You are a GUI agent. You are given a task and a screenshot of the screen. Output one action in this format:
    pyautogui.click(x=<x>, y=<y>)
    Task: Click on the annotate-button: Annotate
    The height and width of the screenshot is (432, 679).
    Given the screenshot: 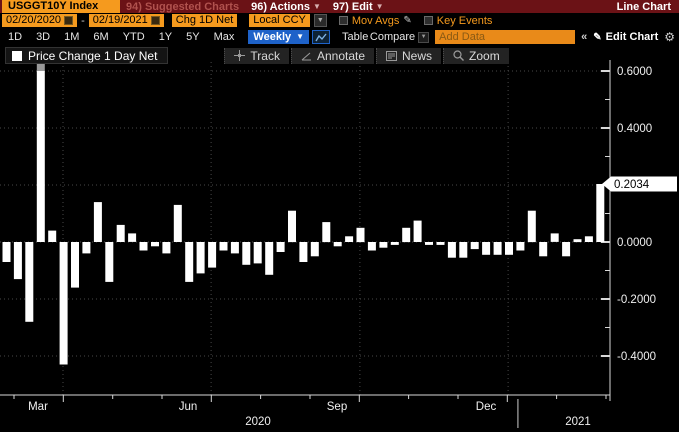 What is the action you would take?
    pyautogui.click(x=332, y=55)
    